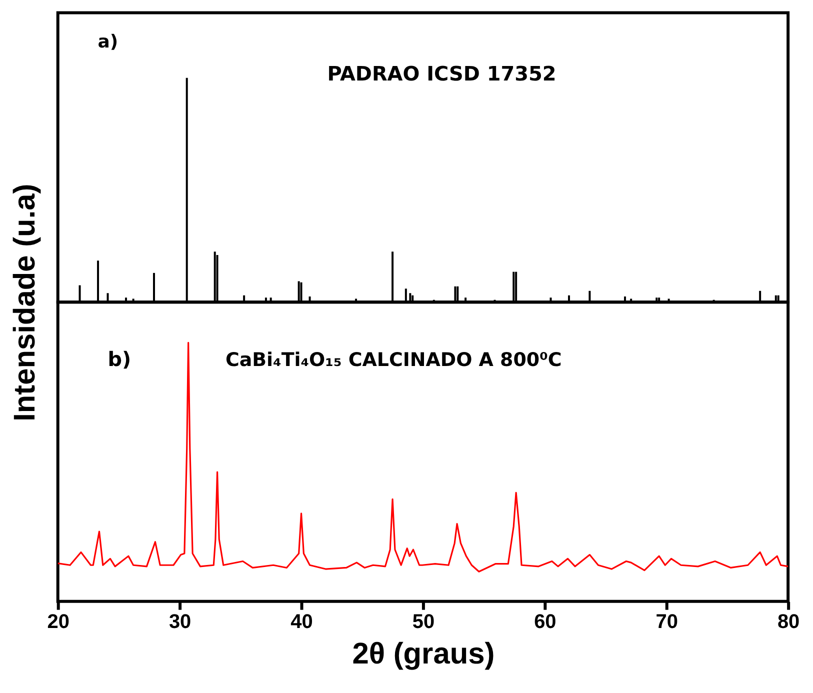 The image size is (813, 693). What do you see at coordinates (441, 74) in the screenshot?
I see `annotation: PADRAO ICSD 17352` at bounding box center [441, 74].